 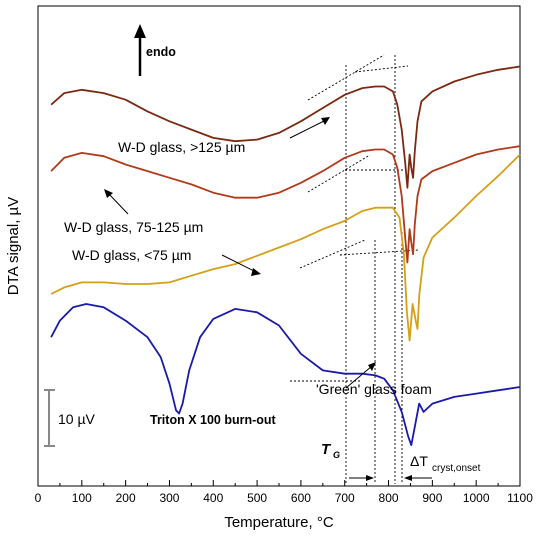 I want to click on dtcryst-annotation: ΔT cryst,onset, so click(x=442, y=467).